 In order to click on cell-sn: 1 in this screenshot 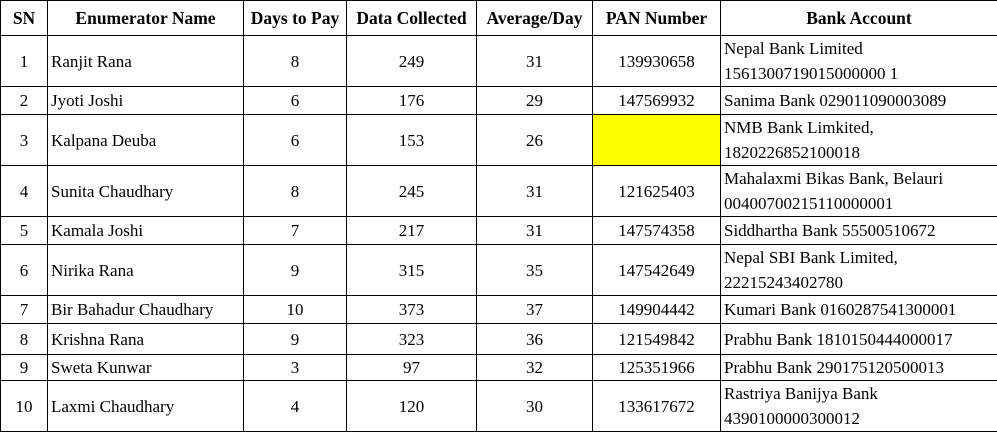, I will do `click(24, 61)`.